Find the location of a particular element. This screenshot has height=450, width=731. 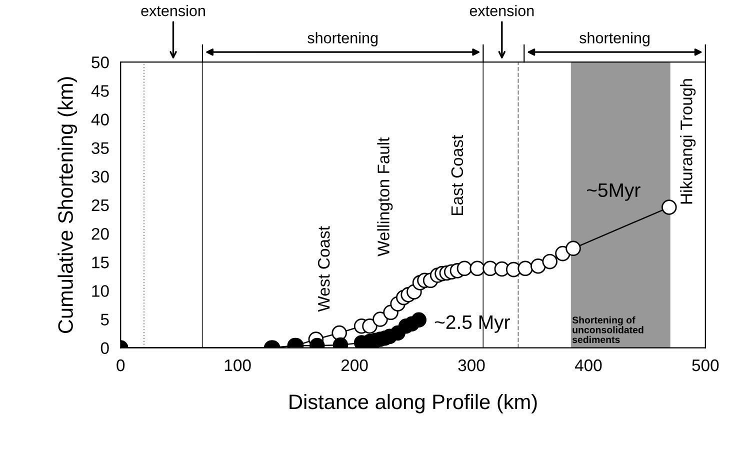

x-tick-label: 0 is located at coordinates (120, 365).